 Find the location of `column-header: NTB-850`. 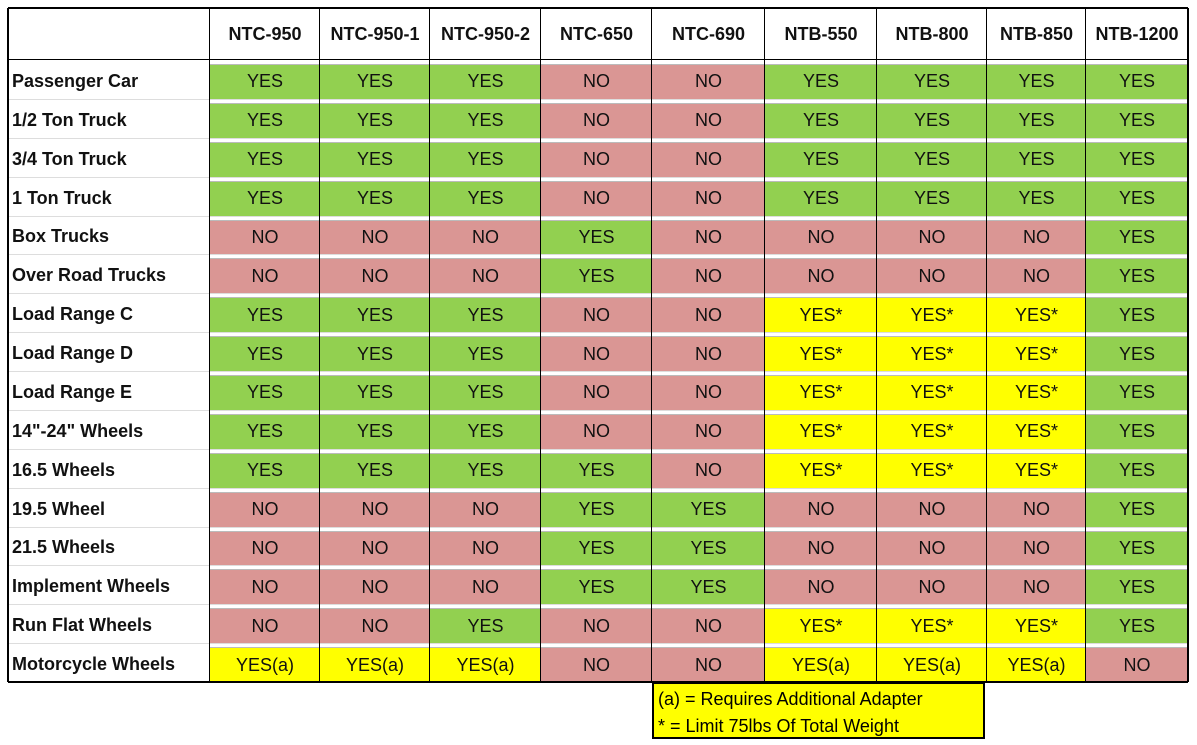

column-header: NTB-850 is located at coordinates (1036, 33).